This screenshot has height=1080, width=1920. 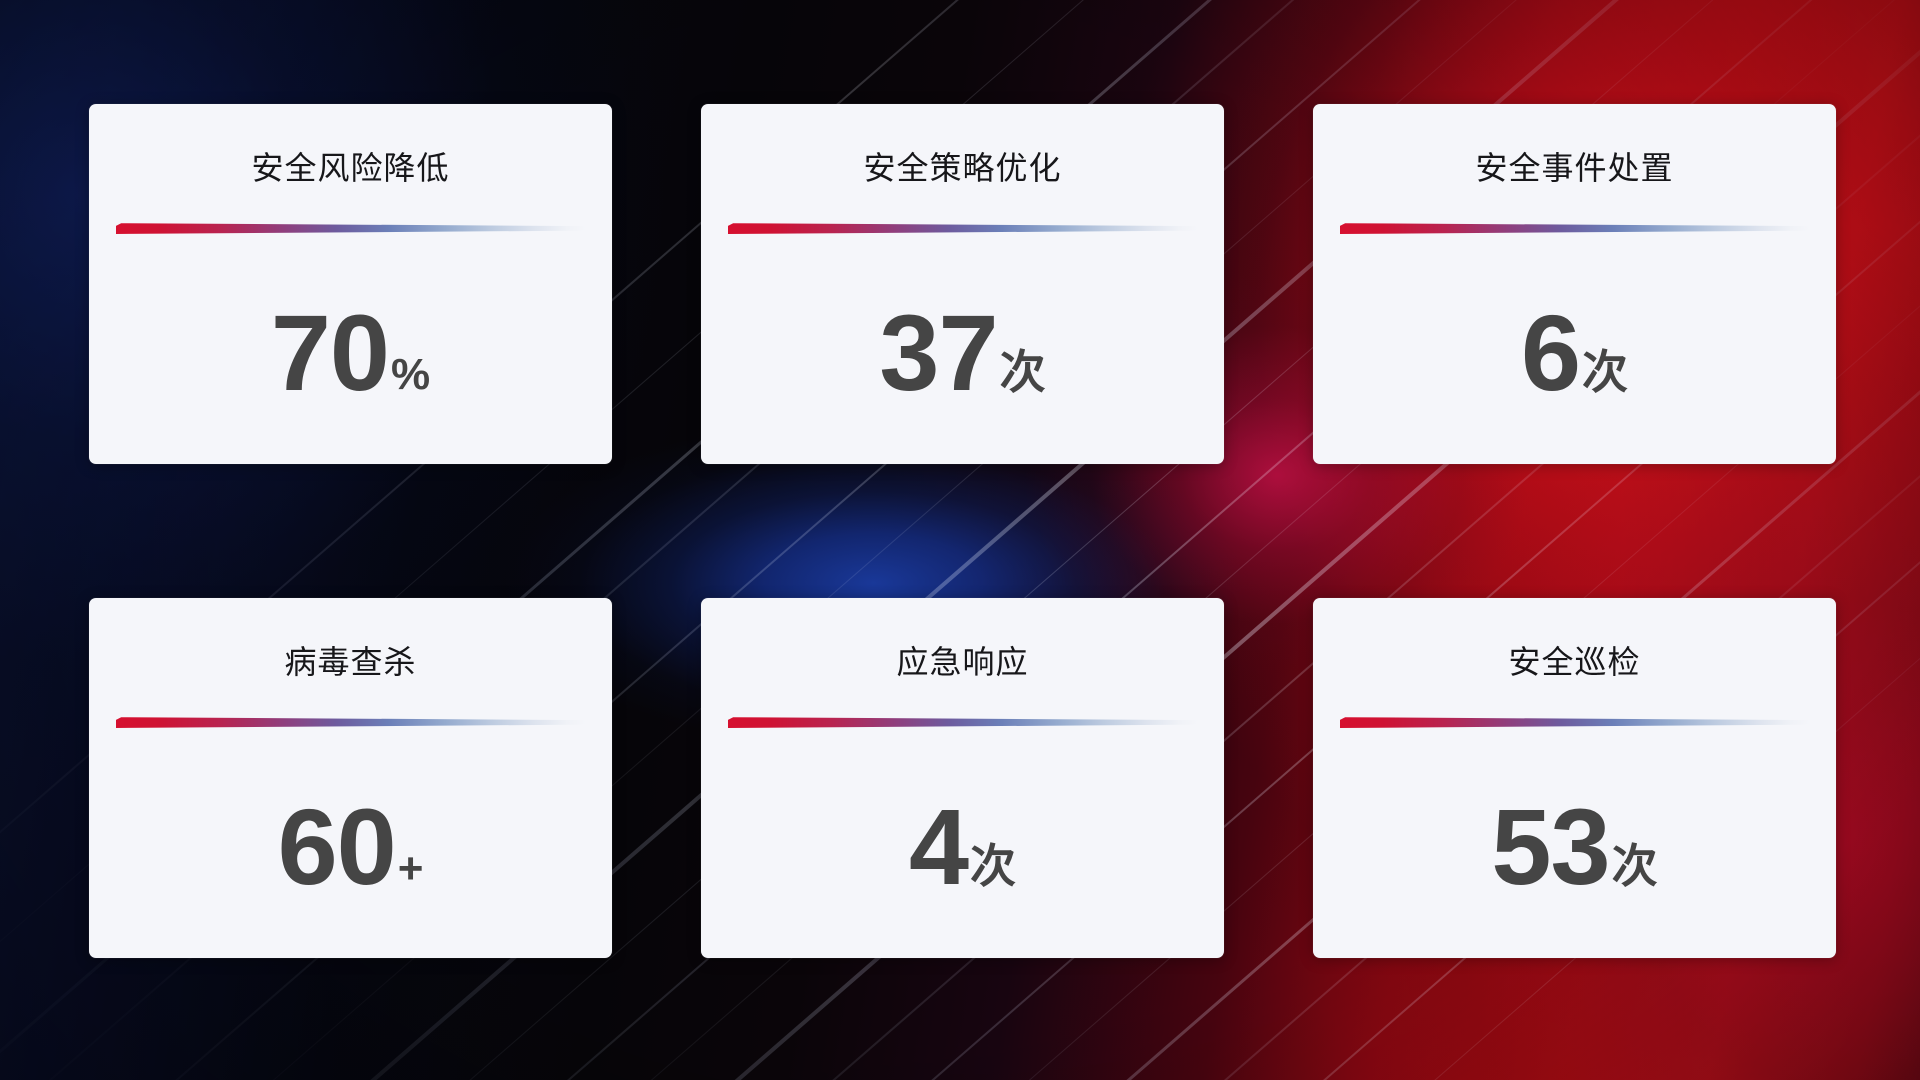 What do you see at coordinates (411, 374) in the screenshot?
I see `metric-value-unit: %` at bounding box center [411, 374].